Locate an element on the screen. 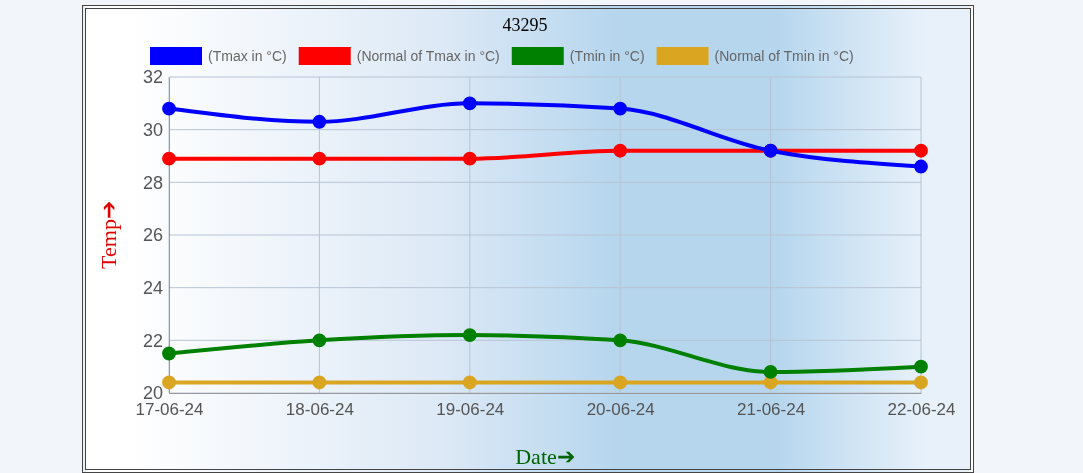  legend-label: (Normal of Tmax in °C) is located at coordinates (428, 56).